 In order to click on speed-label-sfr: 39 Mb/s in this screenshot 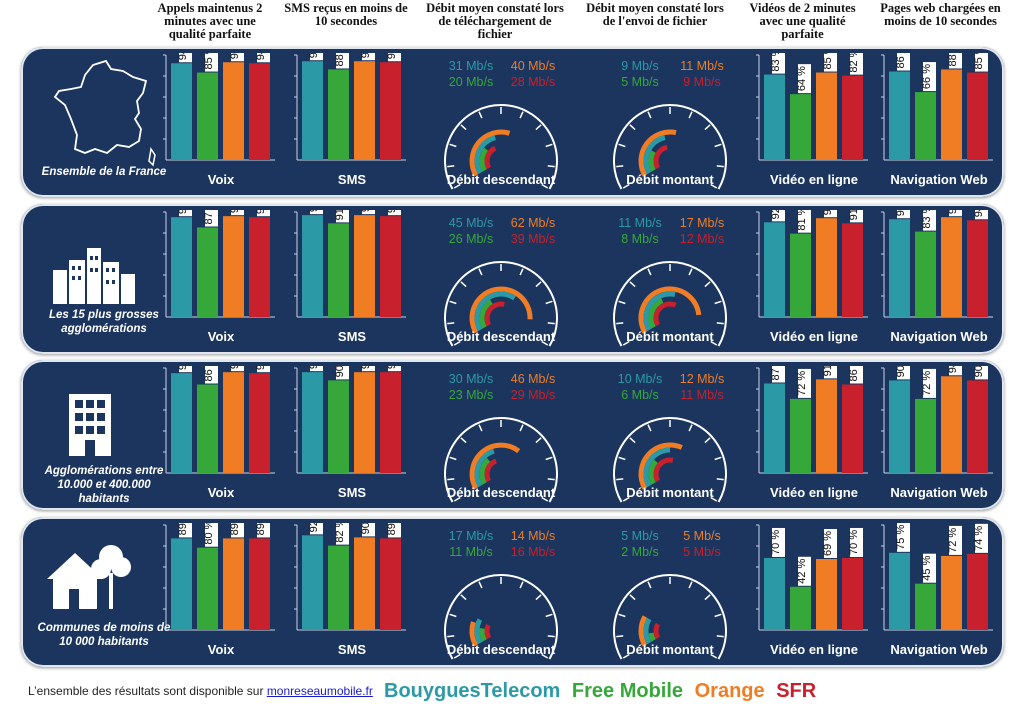, I will do `click(533, 239)`.